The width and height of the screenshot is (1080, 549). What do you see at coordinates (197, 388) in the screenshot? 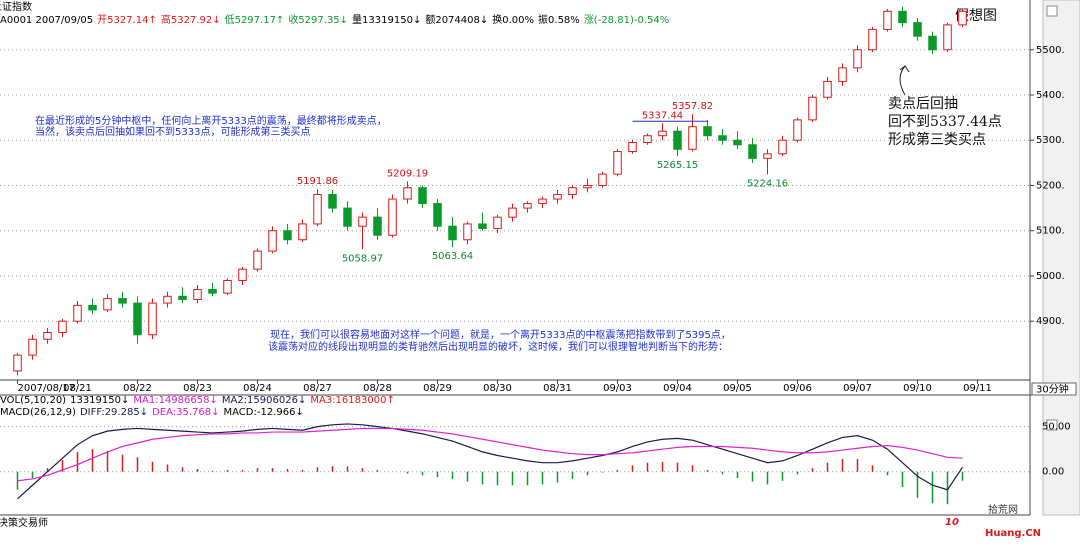
I see `x-tick-label: 08/23` at bounding box center [197, 388].